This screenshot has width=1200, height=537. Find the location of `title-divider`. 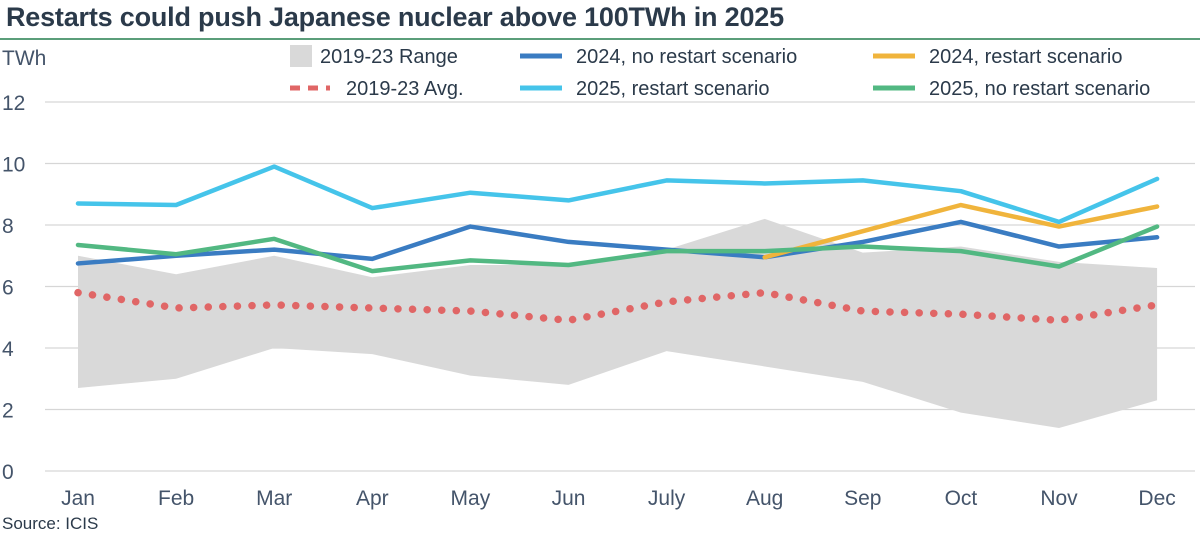

title-divider is located at coordinates (600, 39).